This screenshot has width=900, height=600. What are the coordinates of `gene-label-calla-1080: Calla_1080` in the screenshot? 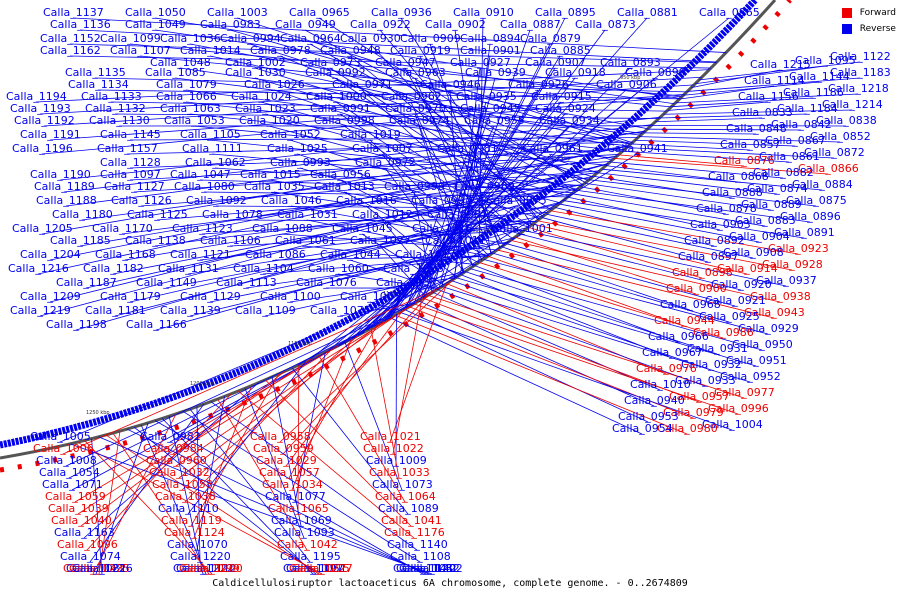 It's located at (204, 186).